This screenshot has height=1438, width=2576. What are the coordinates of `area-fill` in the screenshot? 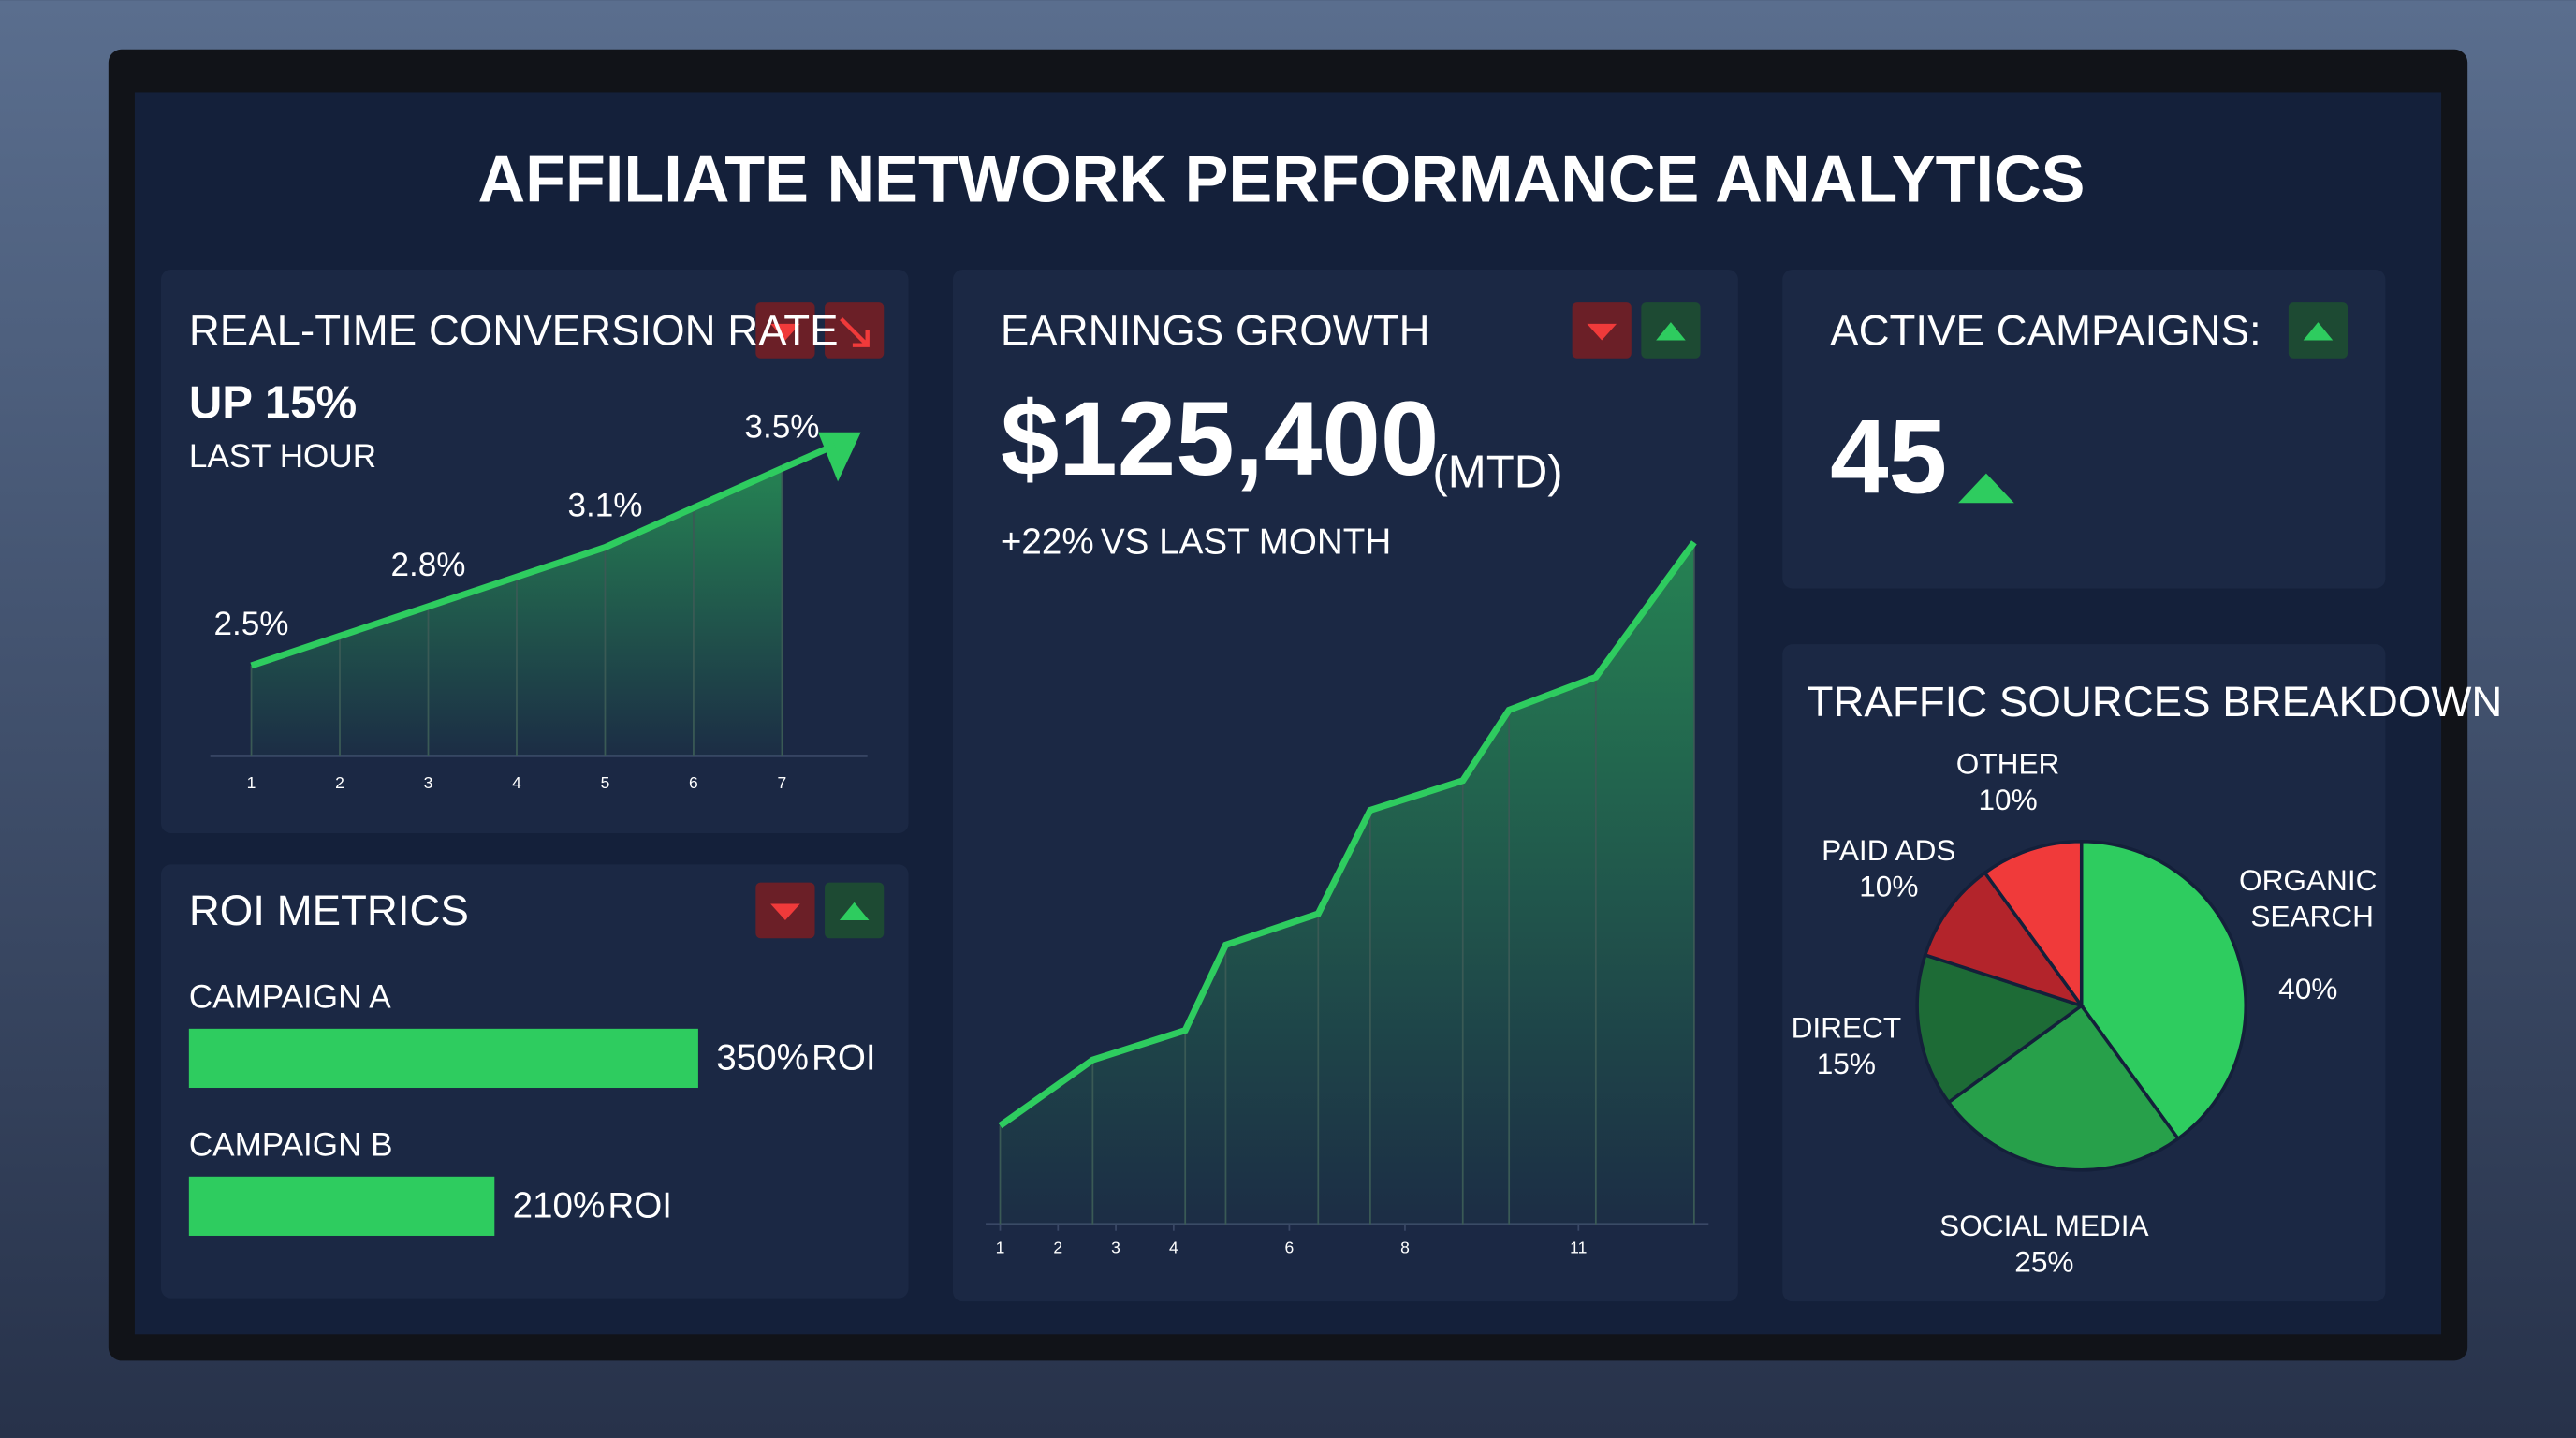 It's located at (1347, 883).